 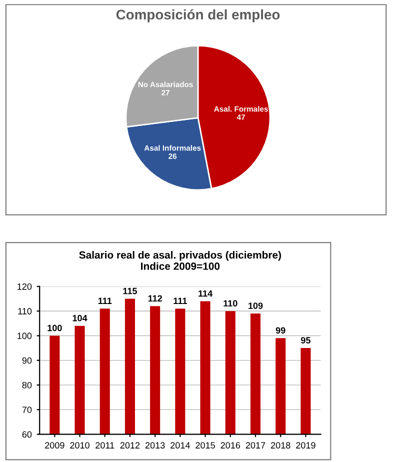 What do you see at coordinates (255, 305) in the screenshot?
I see `data-label: 109` at bounding box center [255, 305].